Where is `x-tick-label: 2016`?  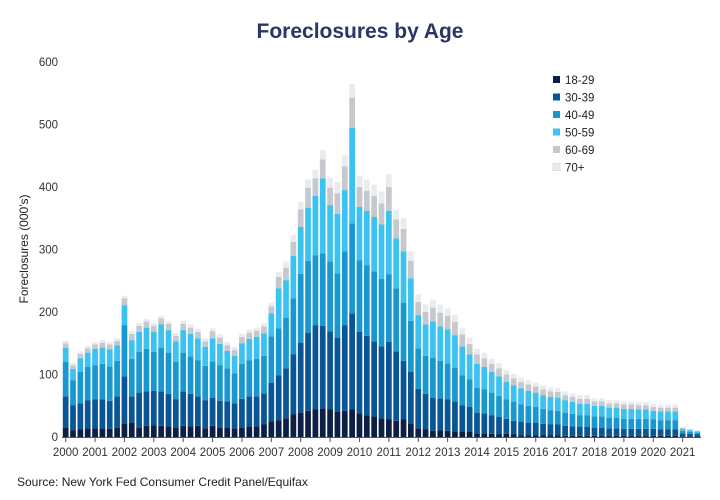
x-tick-label: 2016 is located at coordinates (536, 453).